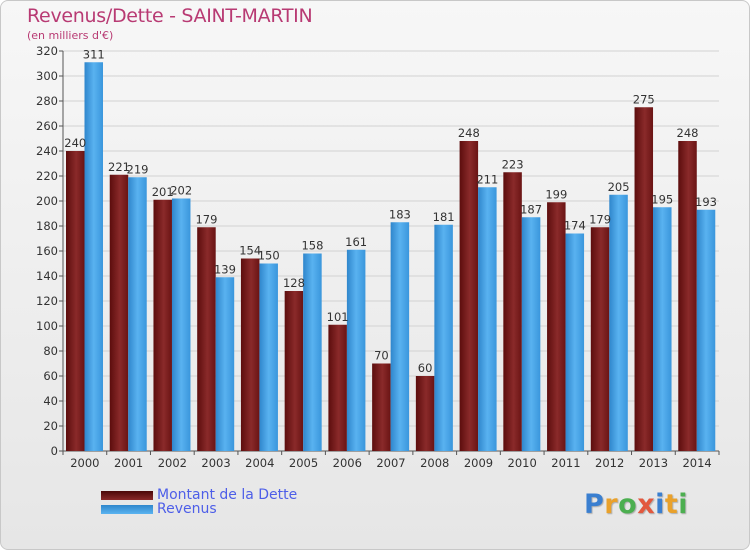 This screenshot has height=550, width=750. What do you see at coordinates (47, 251) in the screenshot?
I see `y-tick-label: 160` at bounding box center [47, 251].